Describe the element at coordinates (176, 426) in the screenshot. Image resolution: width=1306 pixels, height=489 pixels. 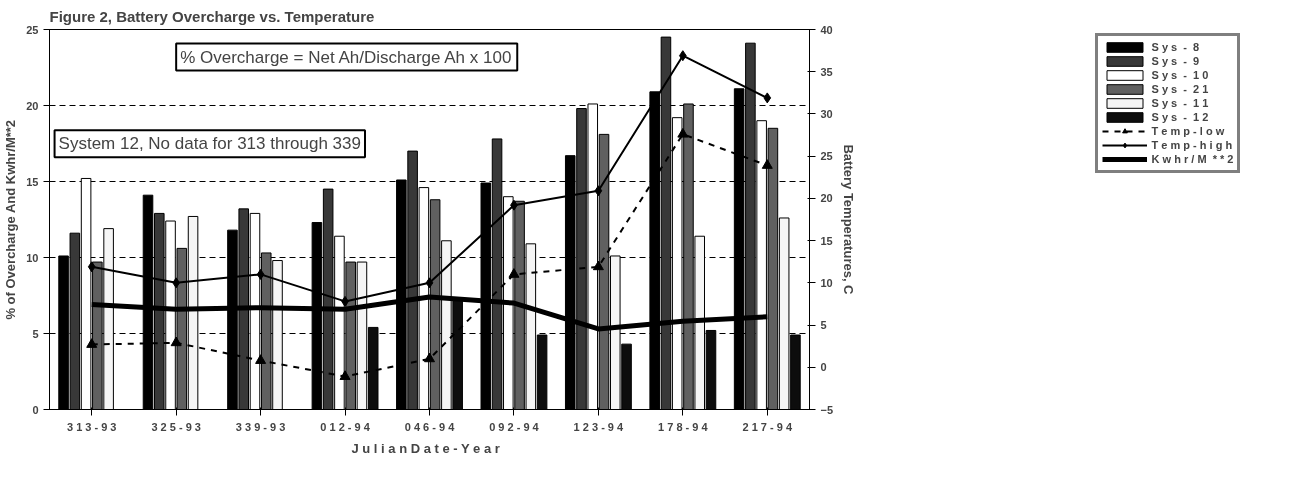
I see `x-tick-label: 3 2 5 - 9 3` at that location.